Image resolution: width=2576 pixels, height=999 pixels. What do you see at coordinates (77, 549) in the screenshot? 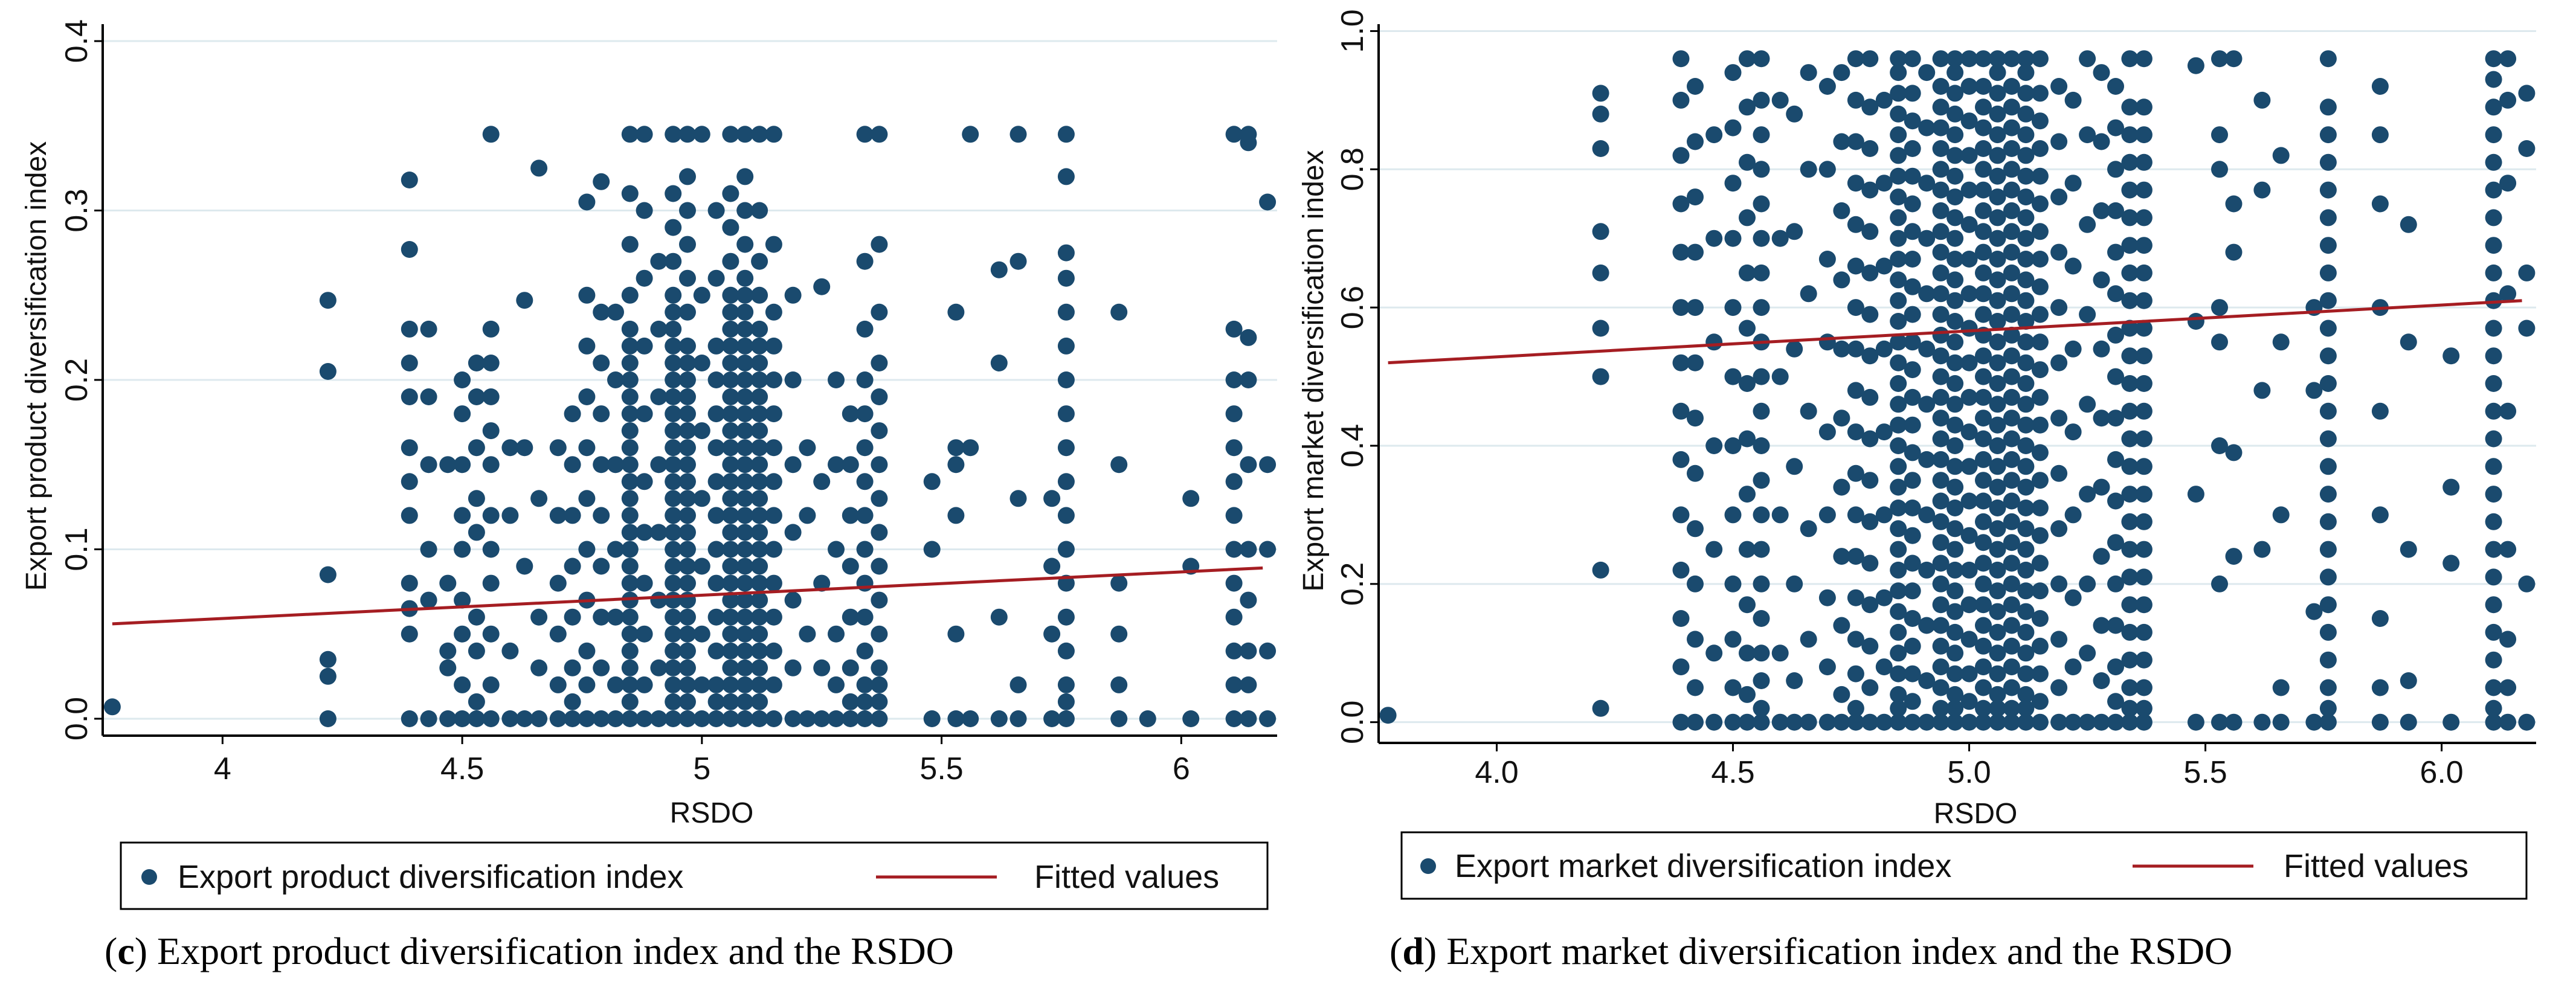
I see `y-tick-label: 0.1` at bounding box center [77, 549].